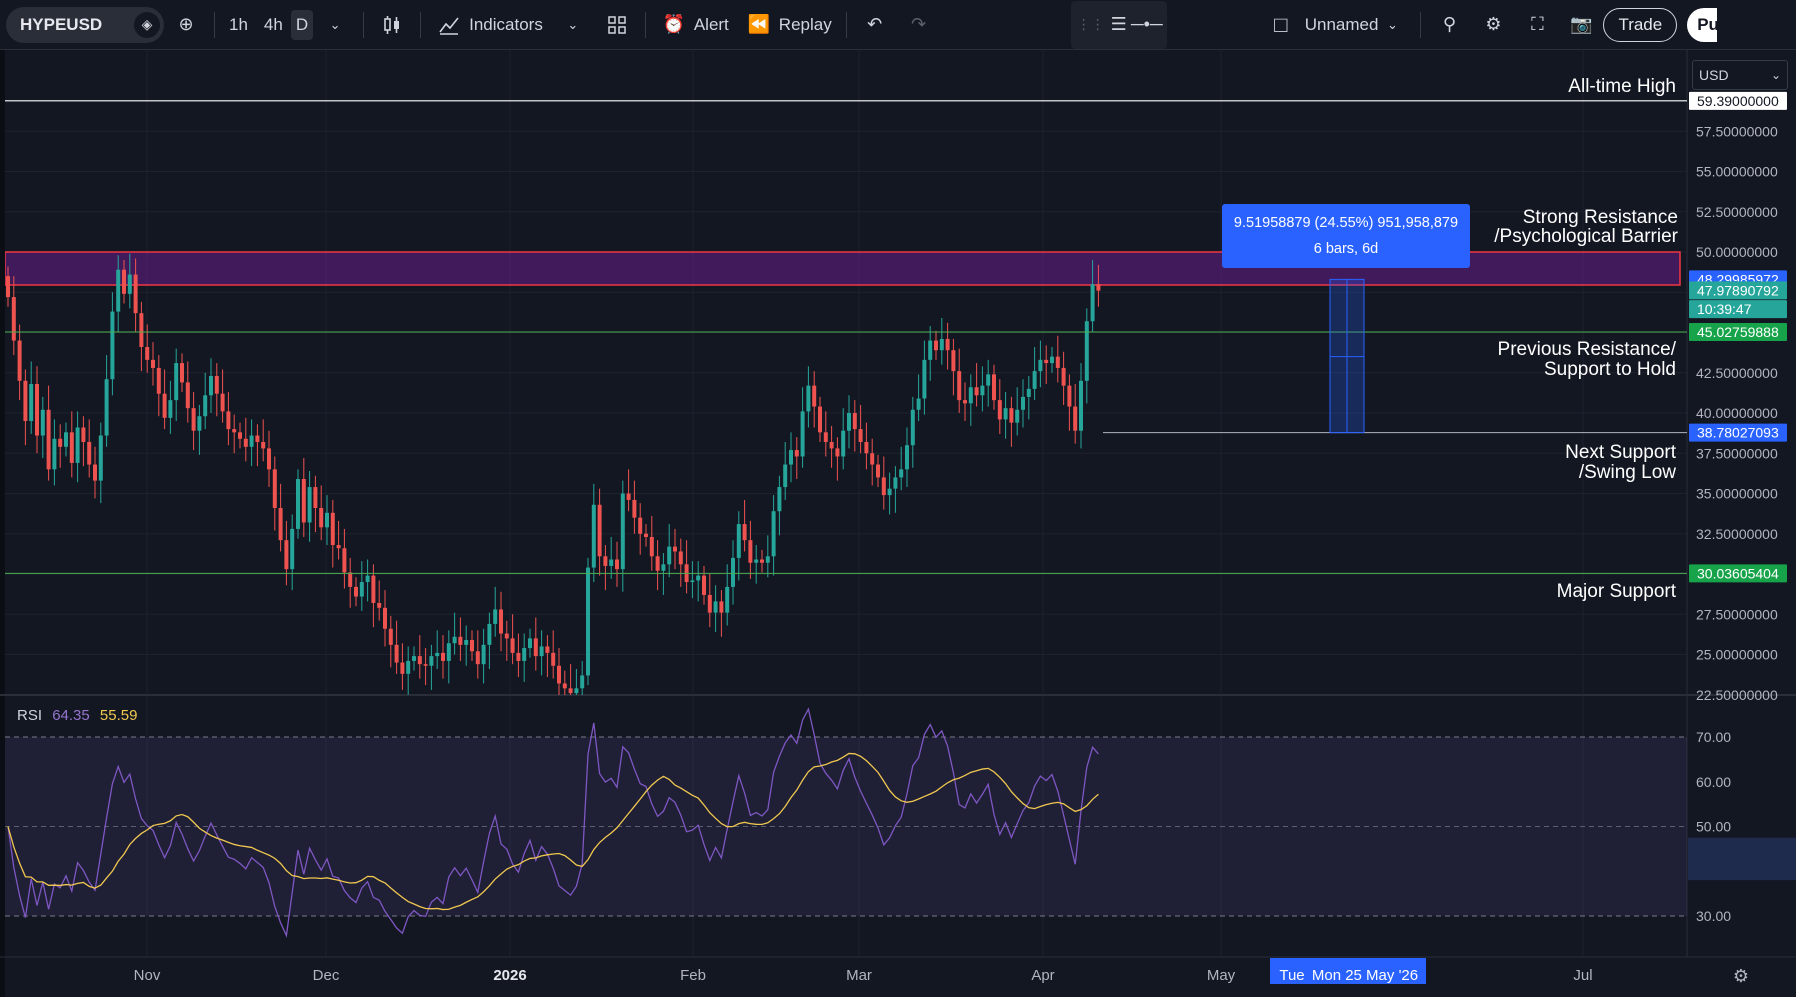  What do you see at coordinates (1493, 25) in the screenshot?
I see `settings-button: ⚙` at bounding box center [1493, 25].